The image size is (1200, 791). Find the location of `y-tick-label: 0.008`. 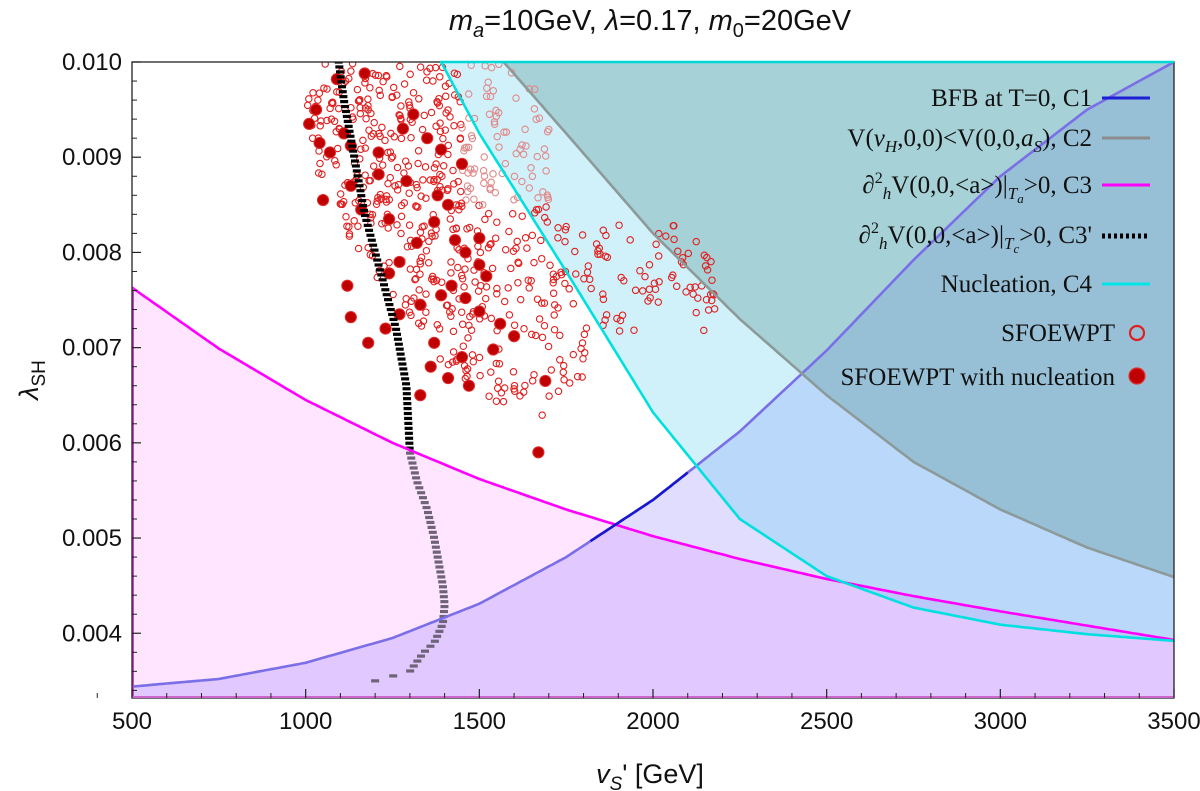

y-tick-label: 0.008 is located at coordinates (92, 252).